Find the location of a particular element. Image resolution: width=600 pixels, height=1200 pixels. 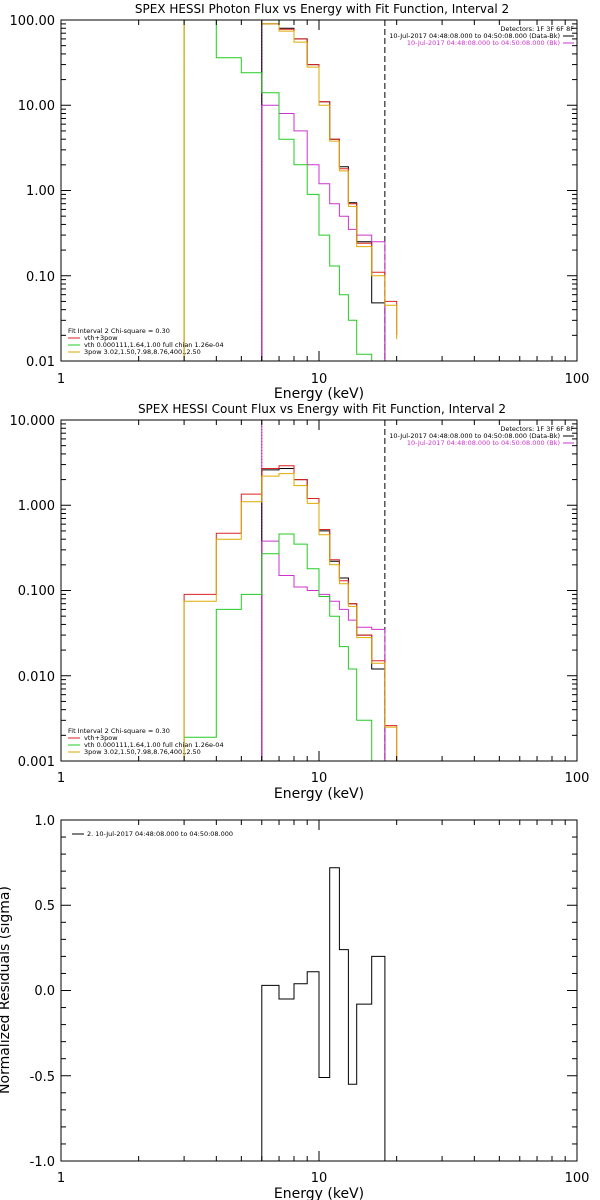

y-tick-label: 0.0 is located at coordinates (44, 991).